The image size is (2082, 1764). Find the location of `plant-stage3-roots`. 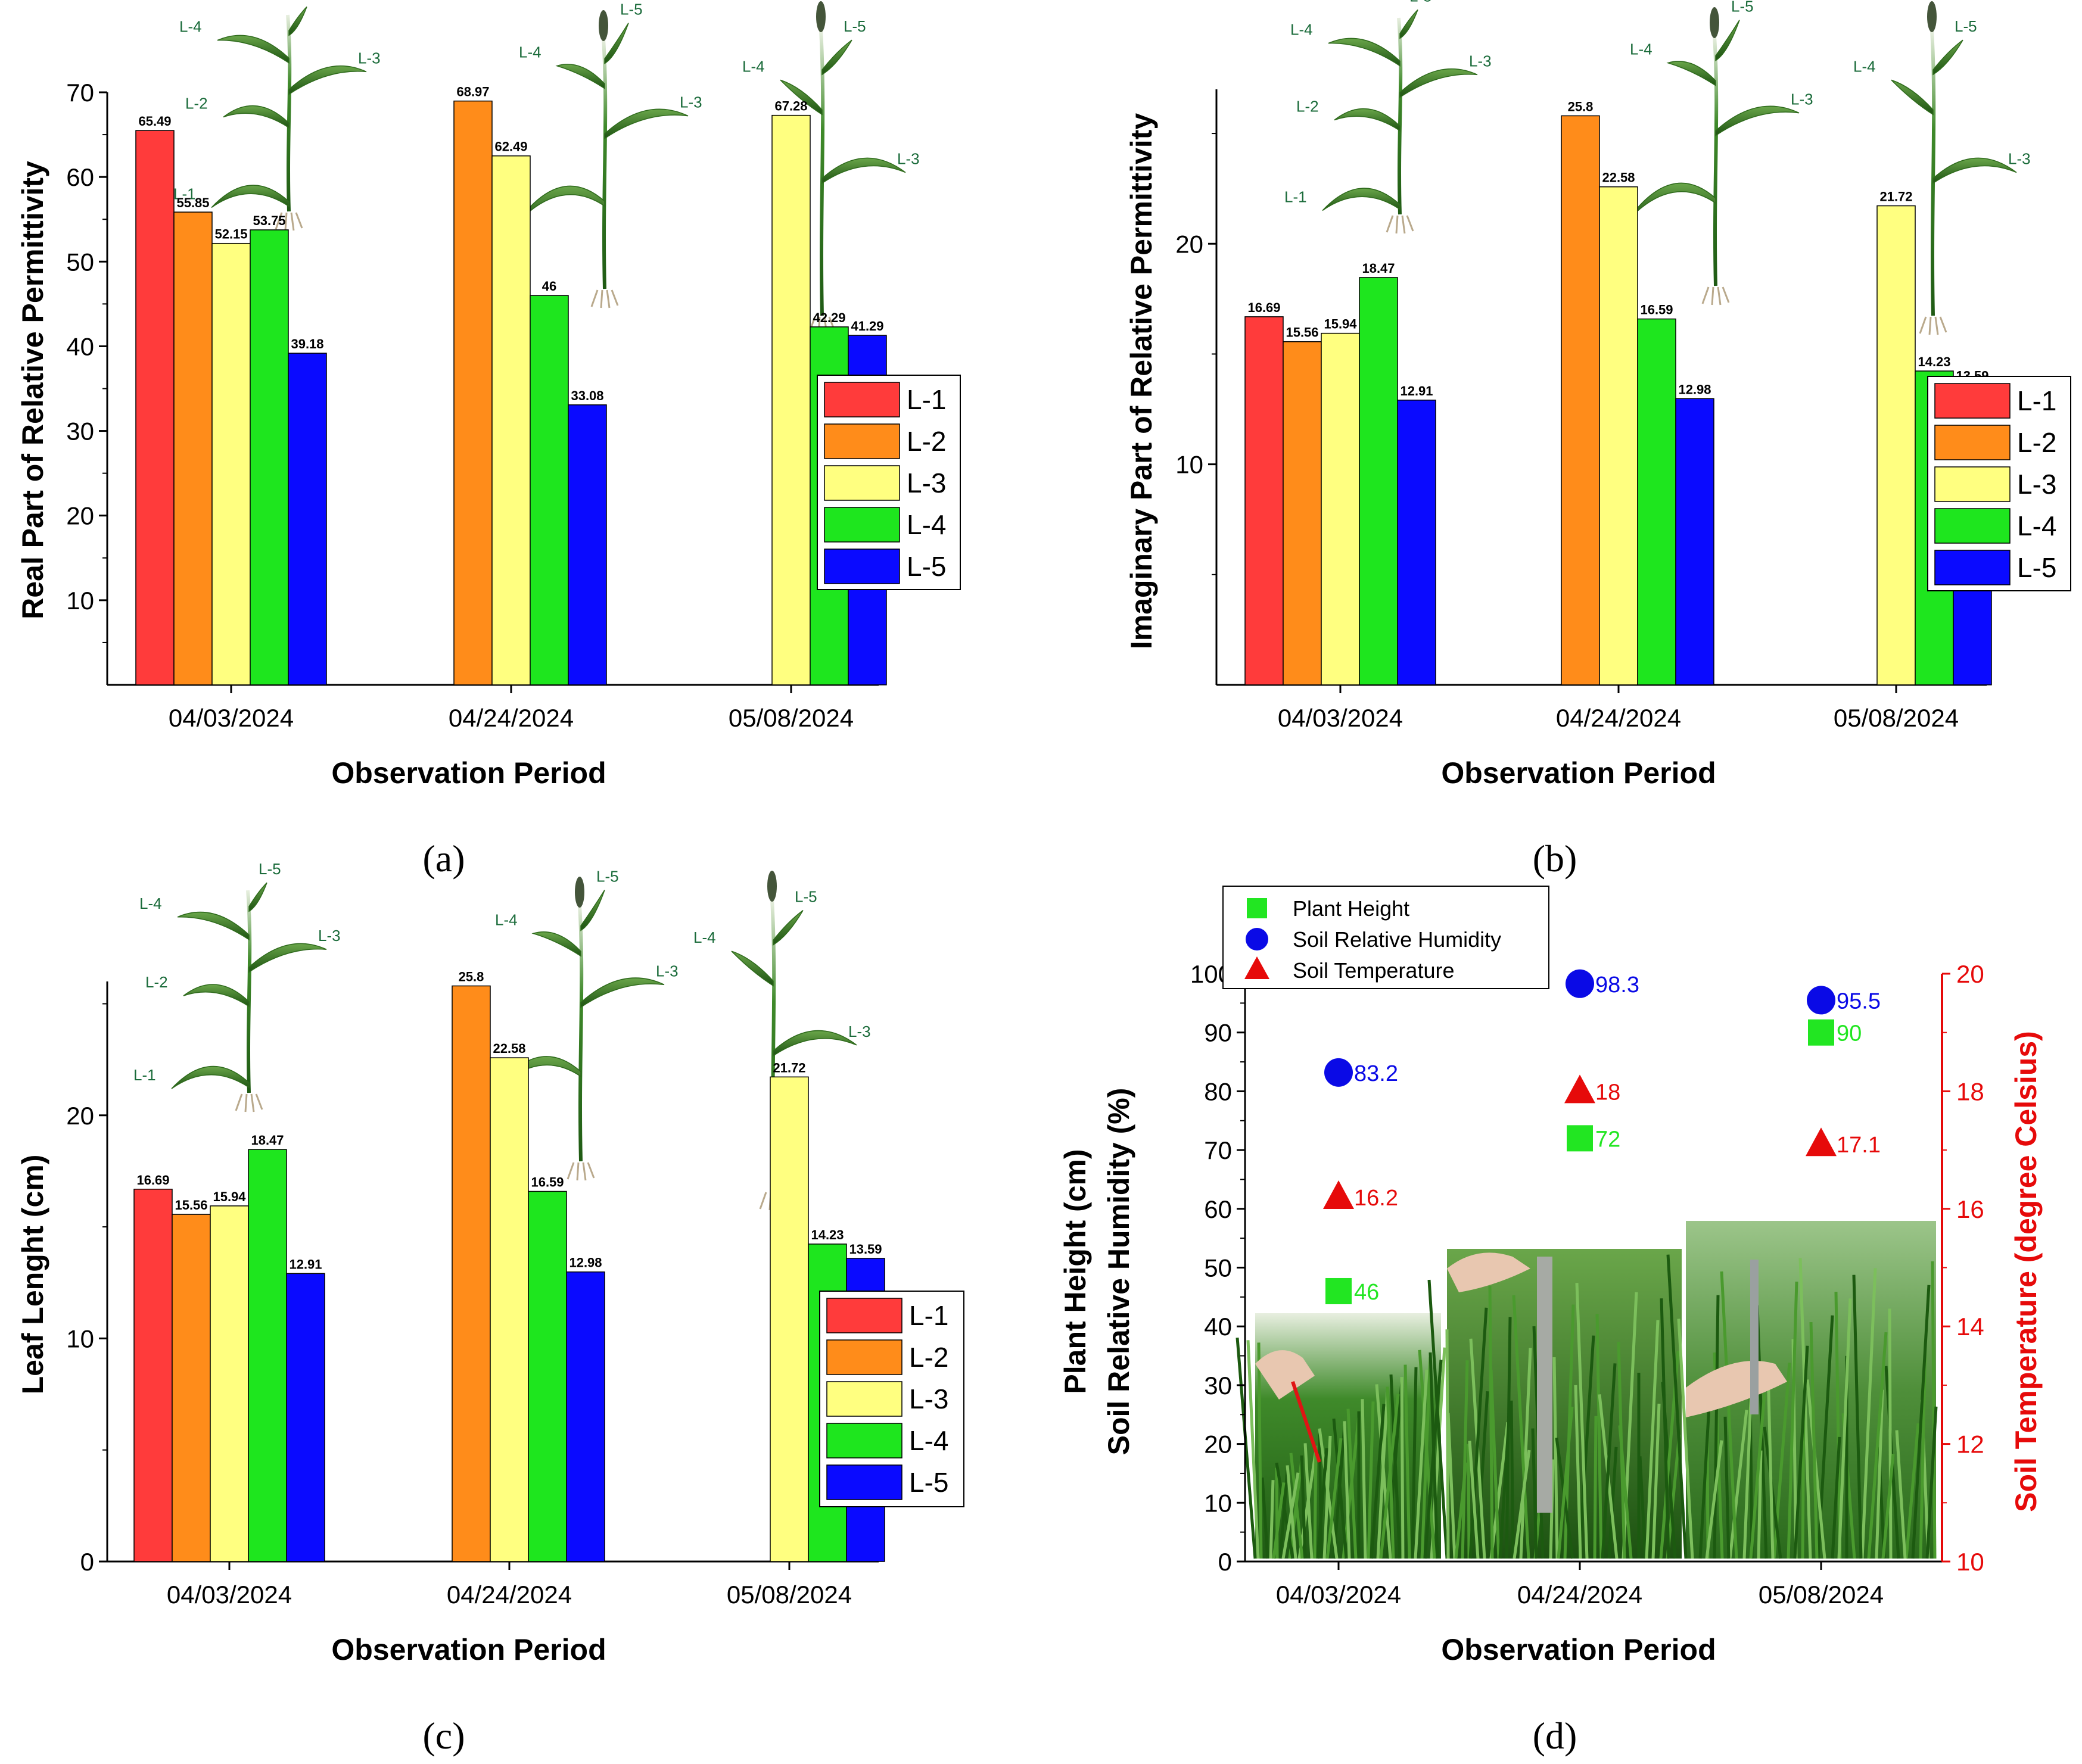

plant-stage3-roots is located at coordinates (822, 325).